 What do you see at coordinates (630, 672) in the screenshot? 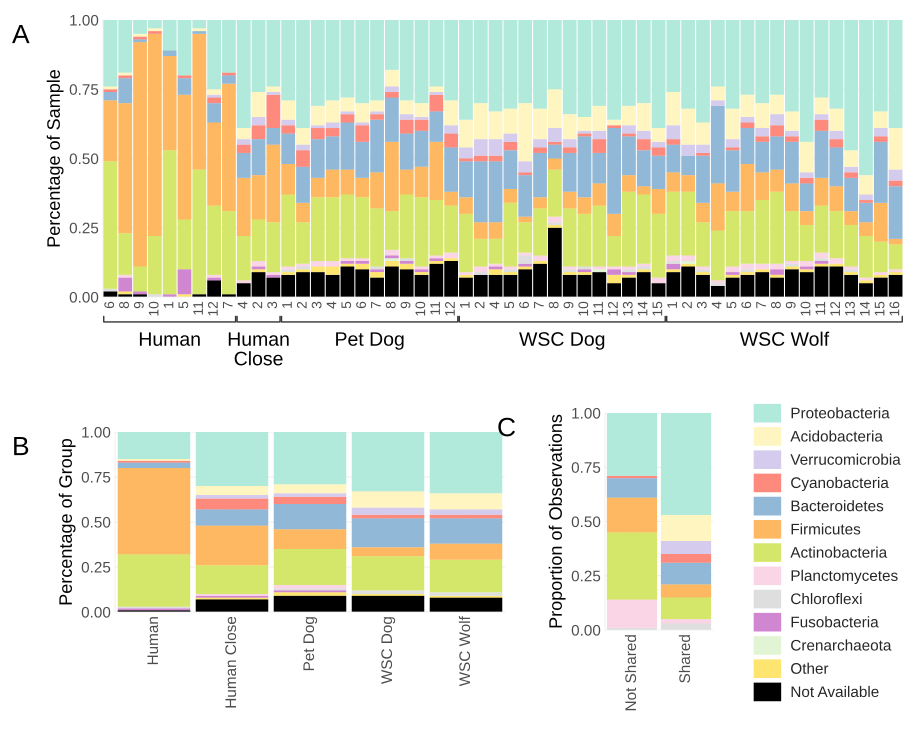
I see `x-tick-label: Not Shared` at bounding box center [630, 672].